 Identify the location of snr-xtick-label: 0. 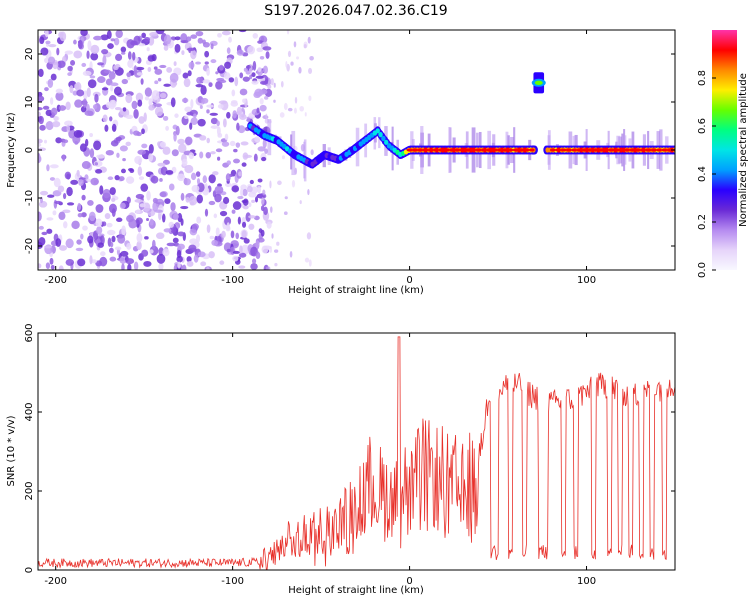
(409, 581).